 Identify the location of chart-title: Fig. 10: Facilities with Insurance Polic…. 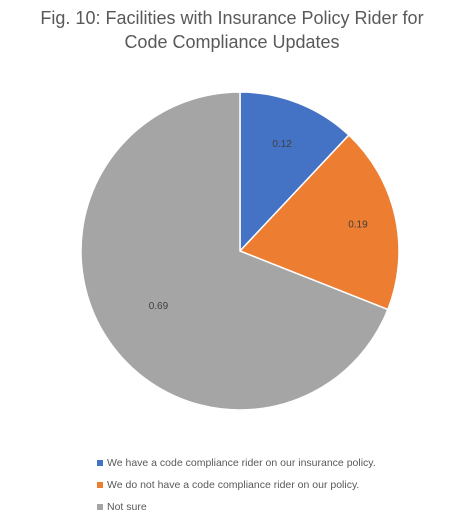
(232, 30).